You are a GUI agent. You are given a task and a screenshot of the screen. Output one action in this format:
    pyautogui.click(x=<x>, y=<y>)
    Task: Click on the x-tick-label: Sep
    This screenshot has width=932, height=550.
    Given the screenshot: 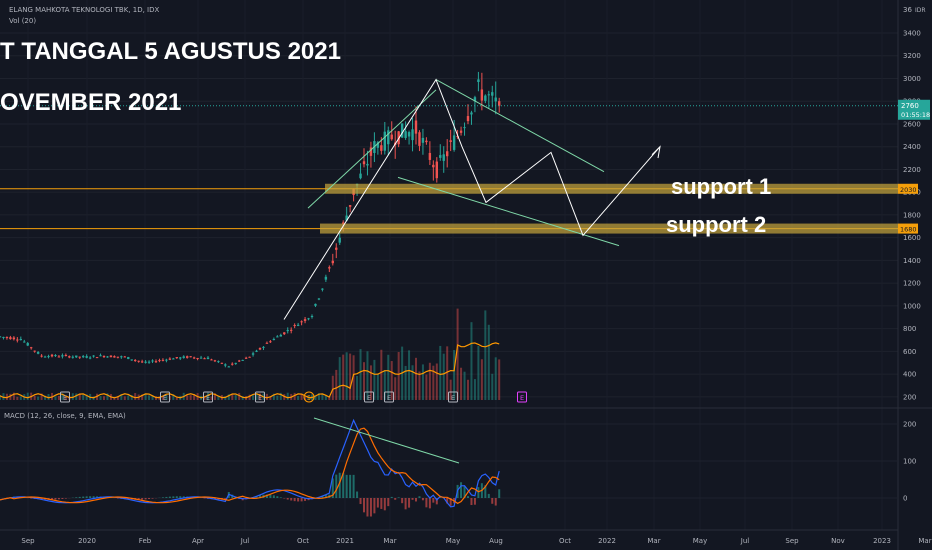 What is the action you would take?
    pyautogui.click(x=792, y=541)
    